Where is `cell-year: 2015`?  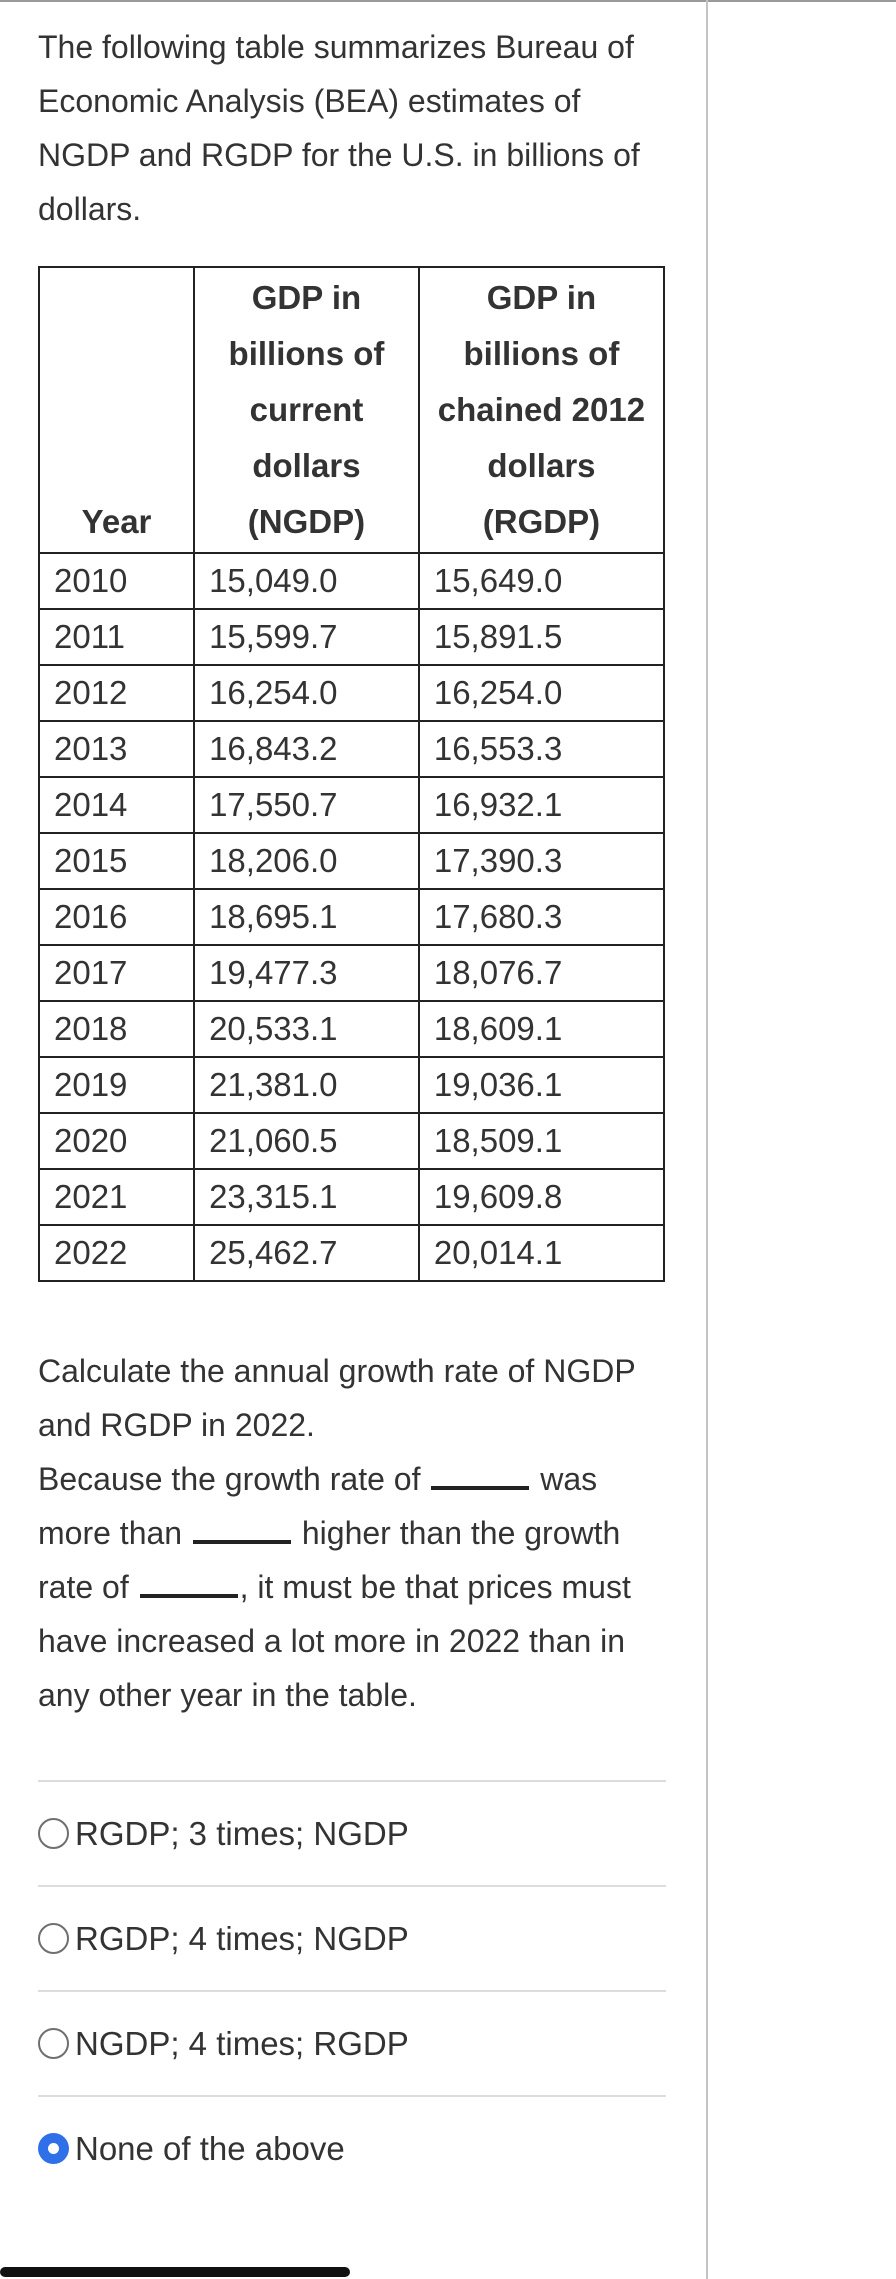
cell-year: 2015 is located at coordinates (116, 861).